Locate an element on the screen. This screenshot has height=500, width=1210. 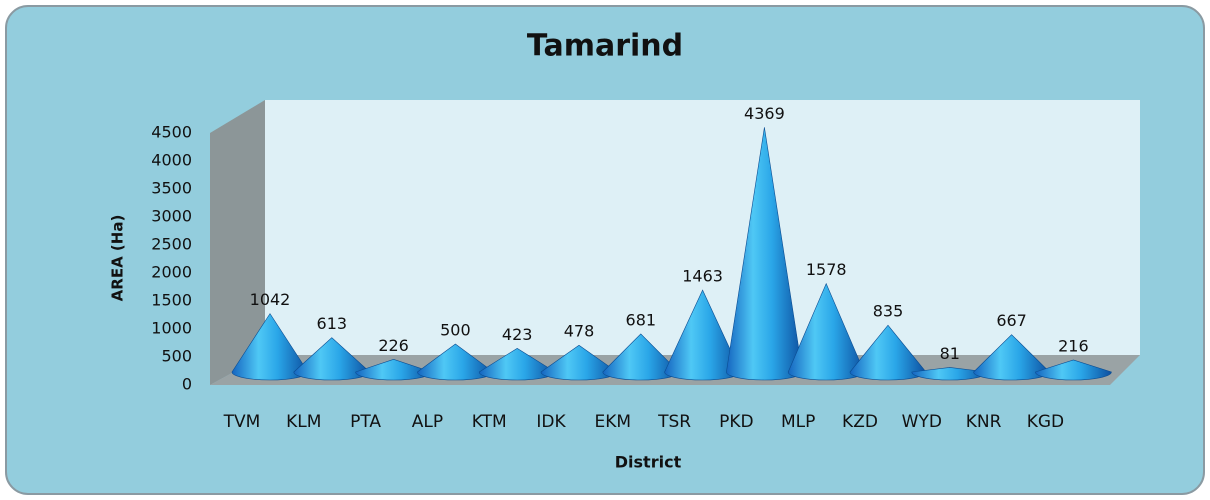
y-tick-label: 2500 is located at coordinates (171, 244).